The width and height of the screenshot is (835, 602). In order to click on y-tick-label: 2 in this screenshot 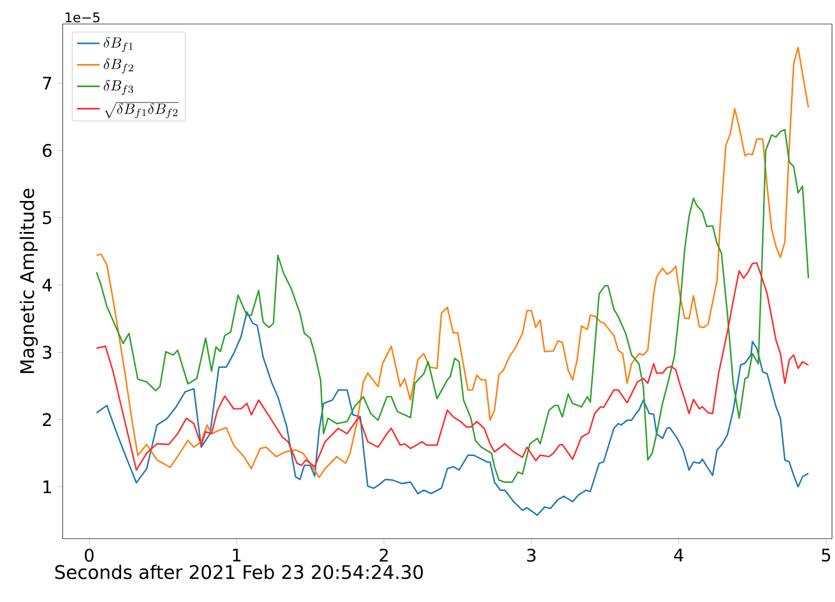, I will do `click(46, 419)`.